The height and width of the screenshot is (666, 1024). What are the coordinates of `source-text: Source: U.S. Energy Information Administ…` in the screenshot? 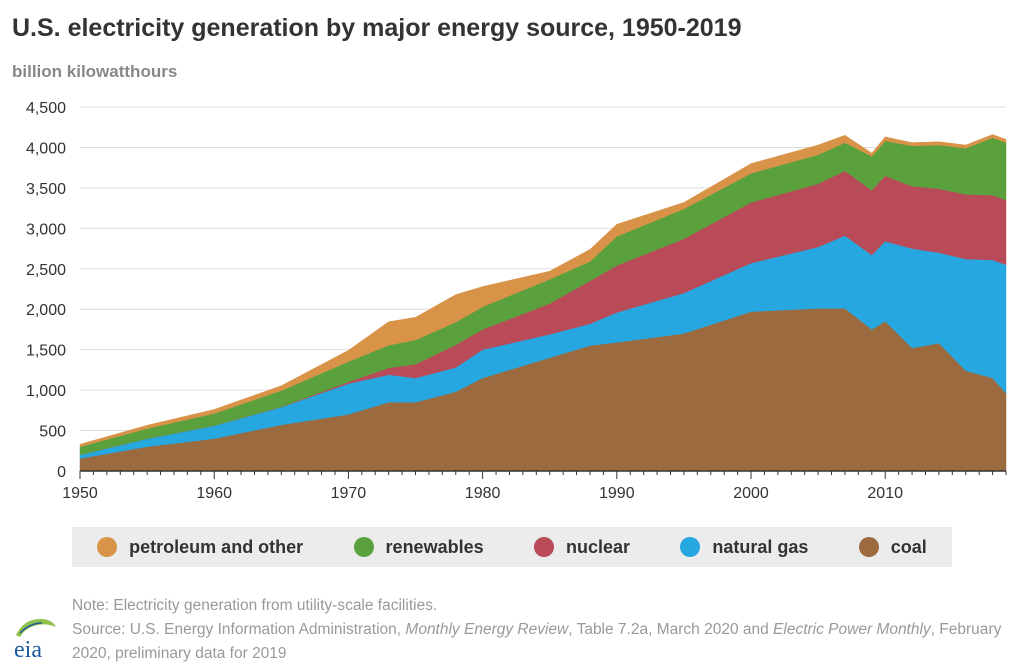 It's located at (542, 642).